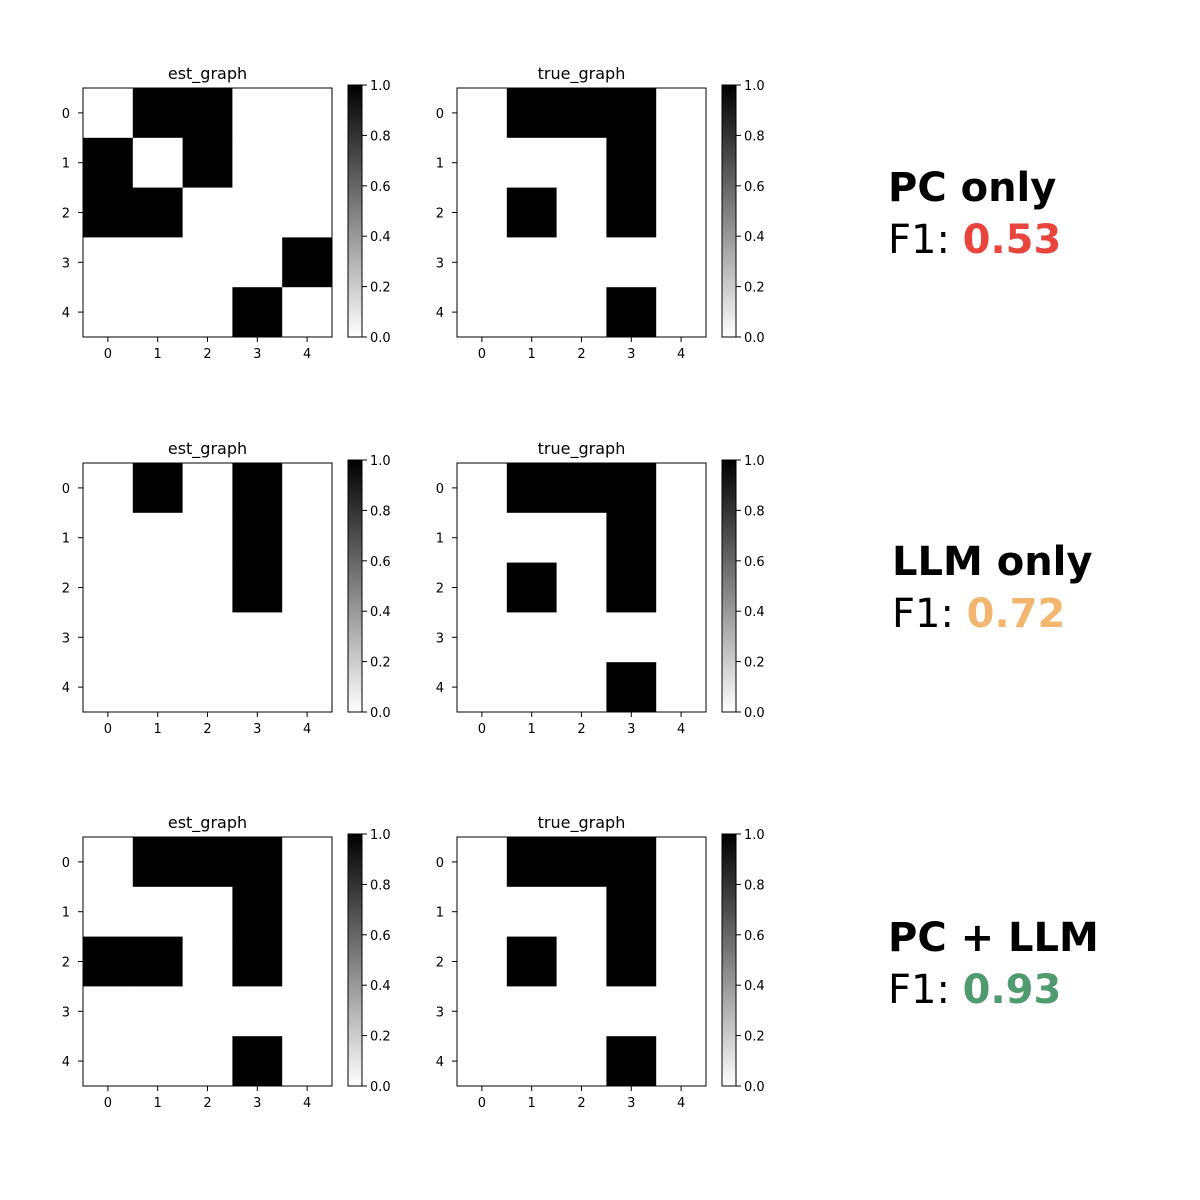 This screenshot has width=1200, height=1200. I want to click on heatmap-panel-1: true_graph 0 1 2 3 4 0 1 2 3 4 0.0 0.2 0.4 0.6 0.8 1.0, so click(600, 213).